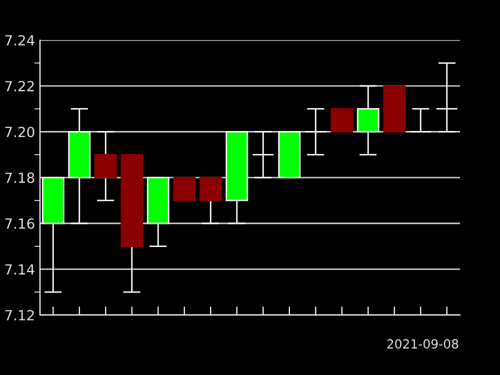  Describe the element at coordinates (19, 132) in the screenshot. I see `y-tick-label: 7.20` at that location.